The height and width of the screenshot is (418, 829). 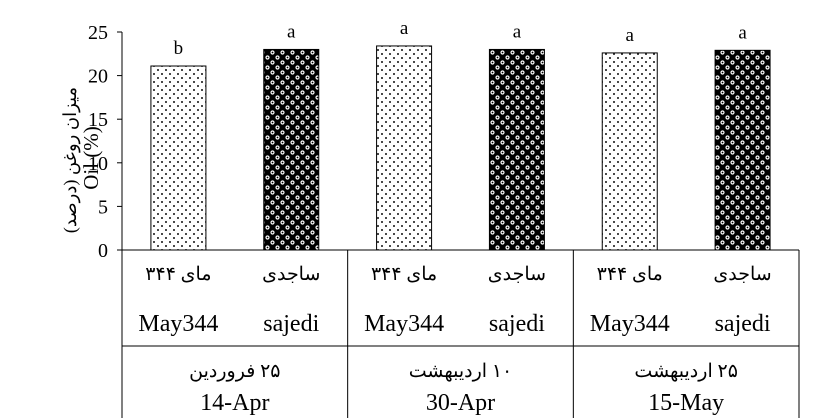 What do you see at coordinates (98, 120) in the screenshot?
I see `y-tick-label: 15` at bounding box center [98, 120].